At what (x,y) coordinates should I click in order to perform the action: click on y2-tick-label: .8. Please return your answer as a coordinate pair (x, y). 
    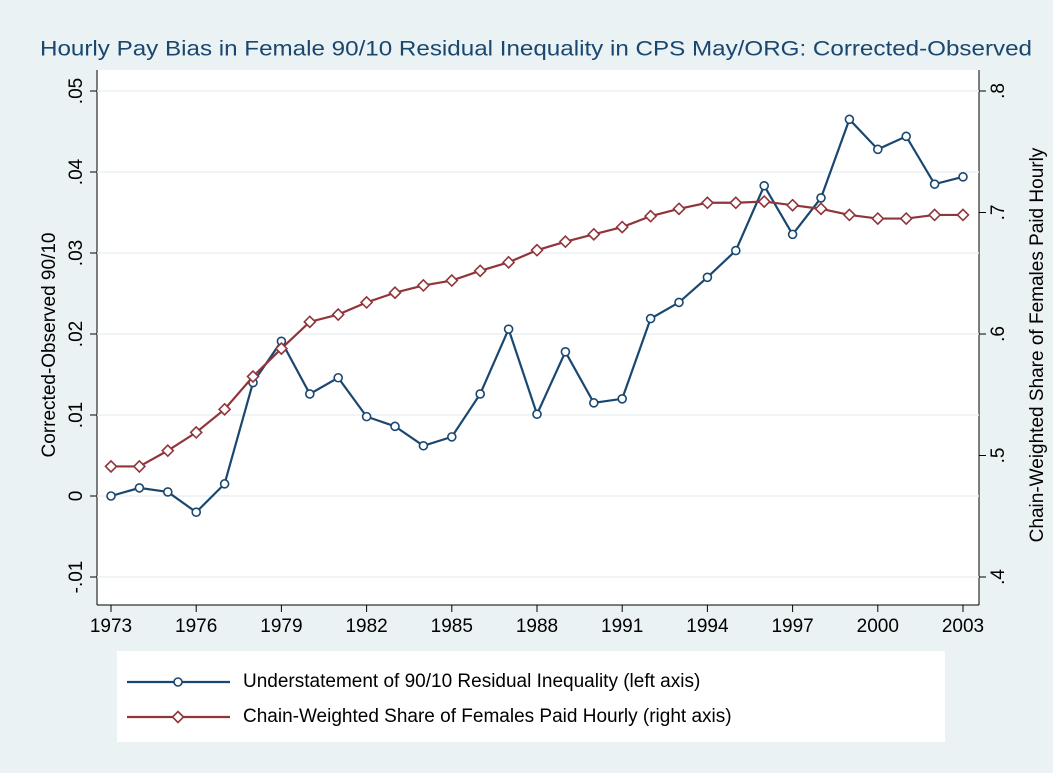
    Looking at the image, I should click on (998, 91).